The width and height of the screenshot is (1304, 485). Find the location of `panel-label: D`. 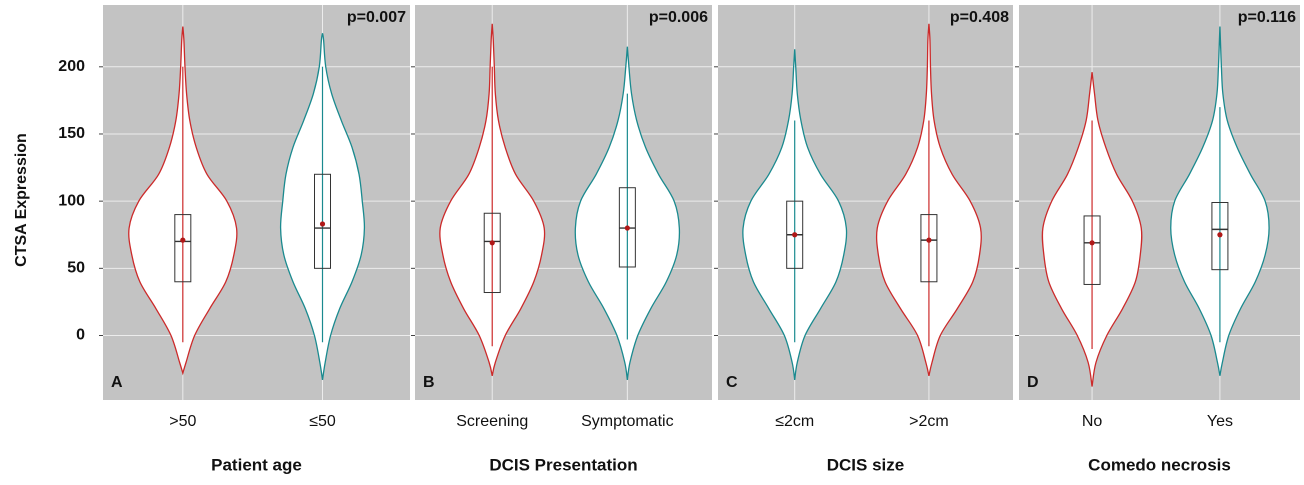

panel-label: D is located at coordinates (1033, 382).